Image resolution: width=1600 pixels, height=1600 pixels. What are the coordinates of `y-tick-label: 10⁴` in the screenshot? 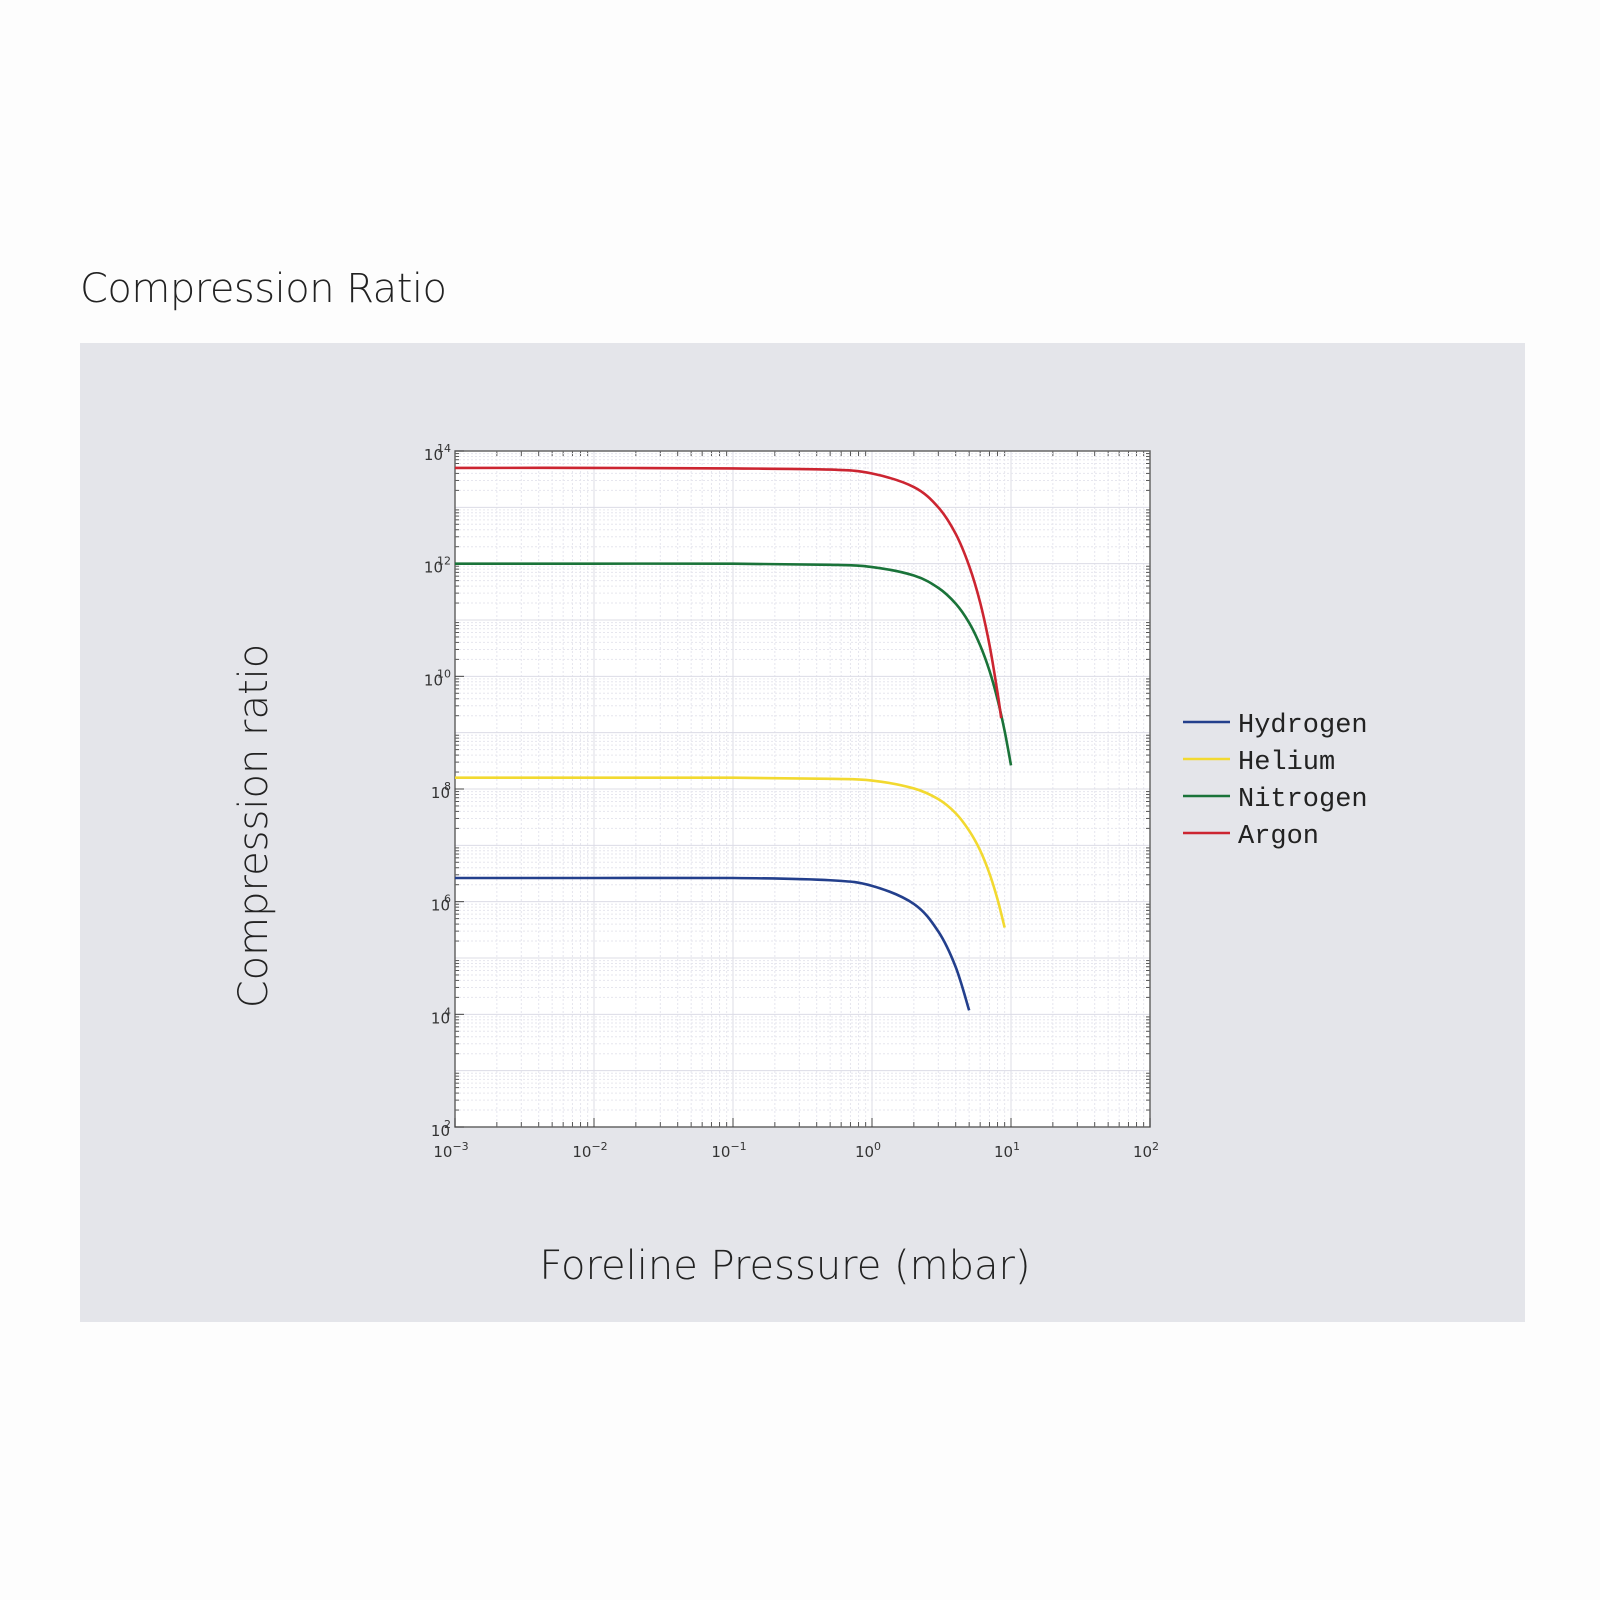 It's located at (441, 1016).